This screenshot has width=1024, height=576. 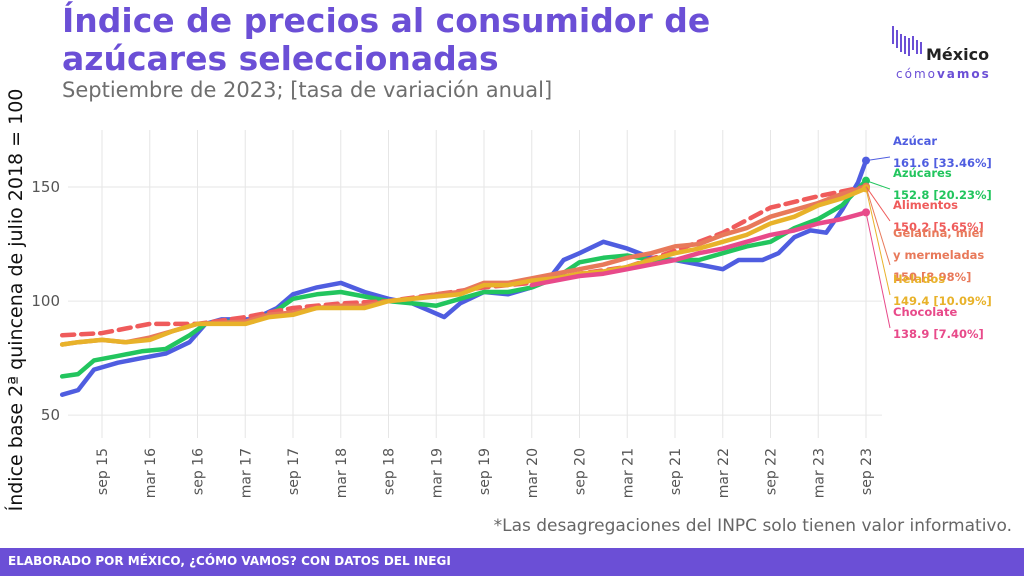 I want to click on series-value-label: 150.2 [5.65%], so click(x=938, y=227).